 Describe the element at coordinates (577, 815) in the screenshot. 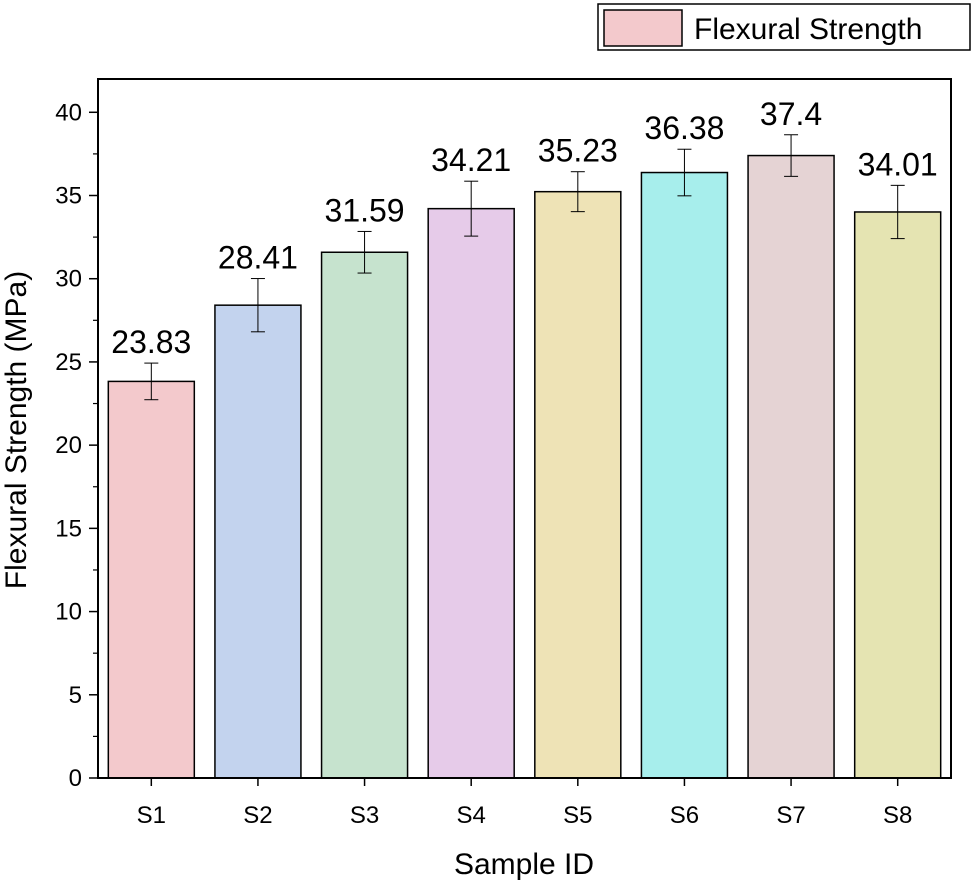

I see `x-tick-label-s5: S5` at that location.